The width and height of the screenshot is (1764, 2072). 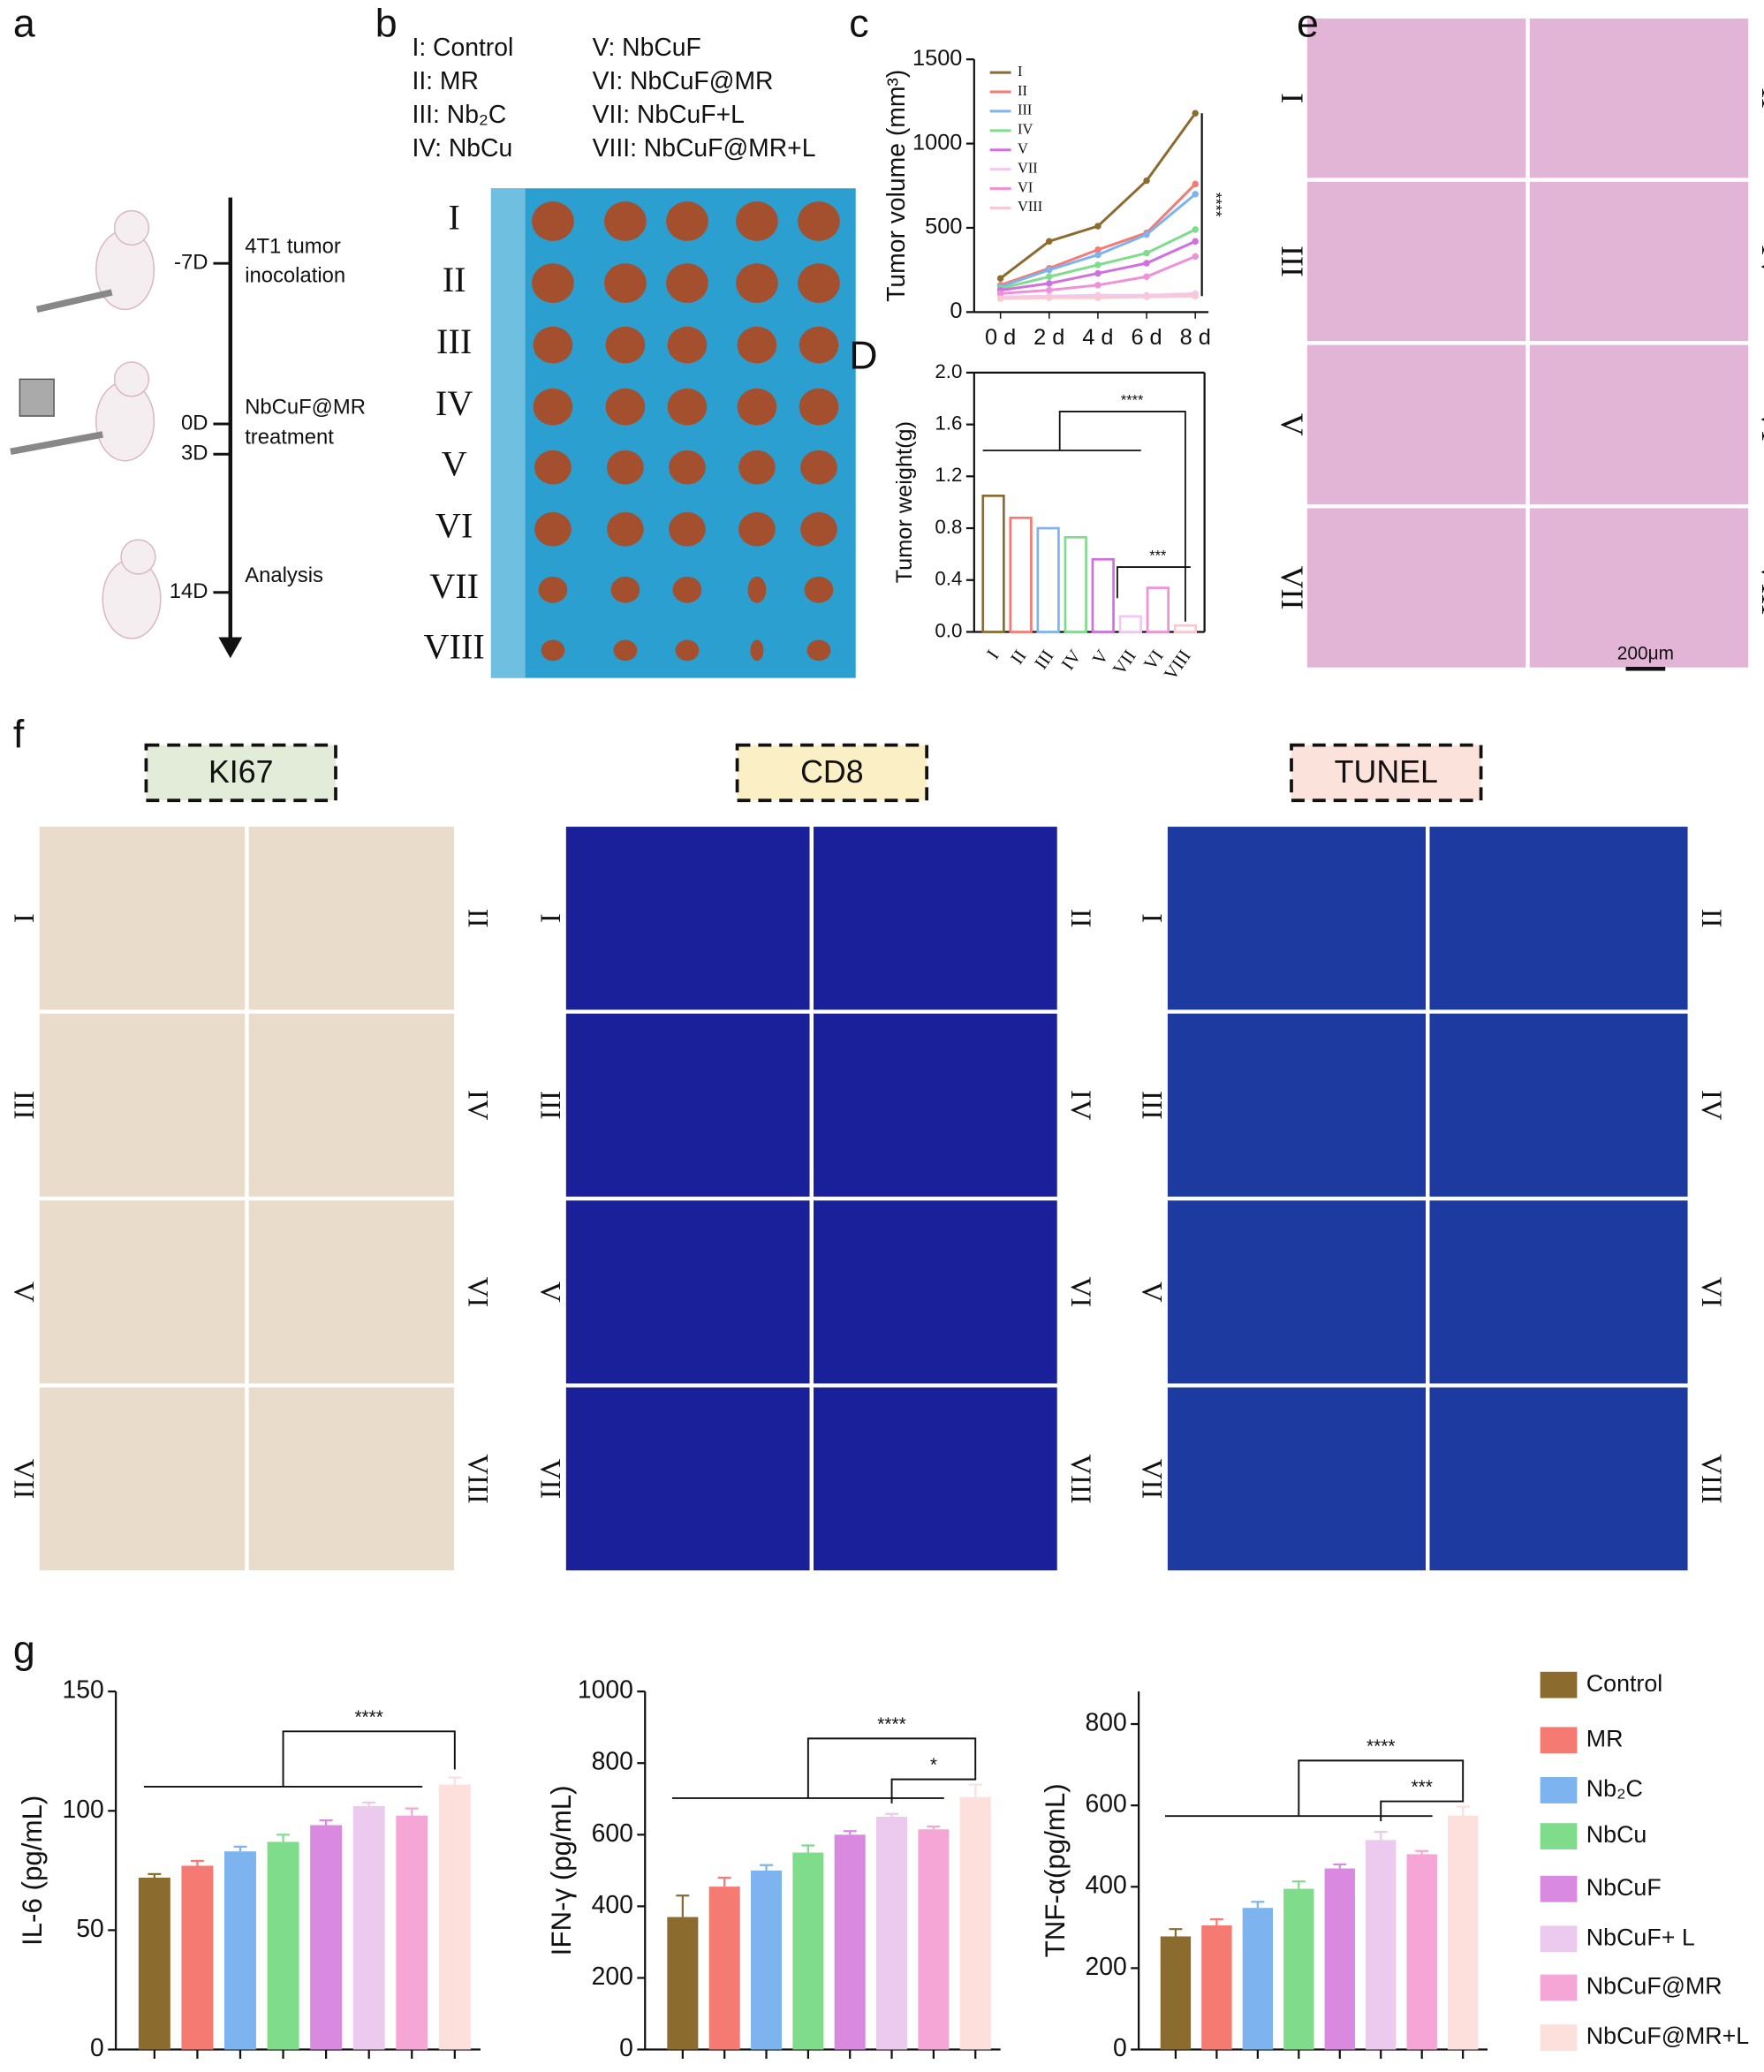 I want to click on label: 400, so click(x=612, y=1904).